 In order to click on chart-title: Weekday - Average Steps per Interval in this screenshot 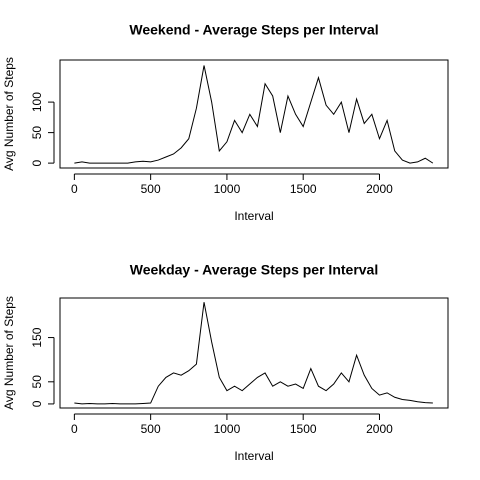, I will do `click(254, 270)`.